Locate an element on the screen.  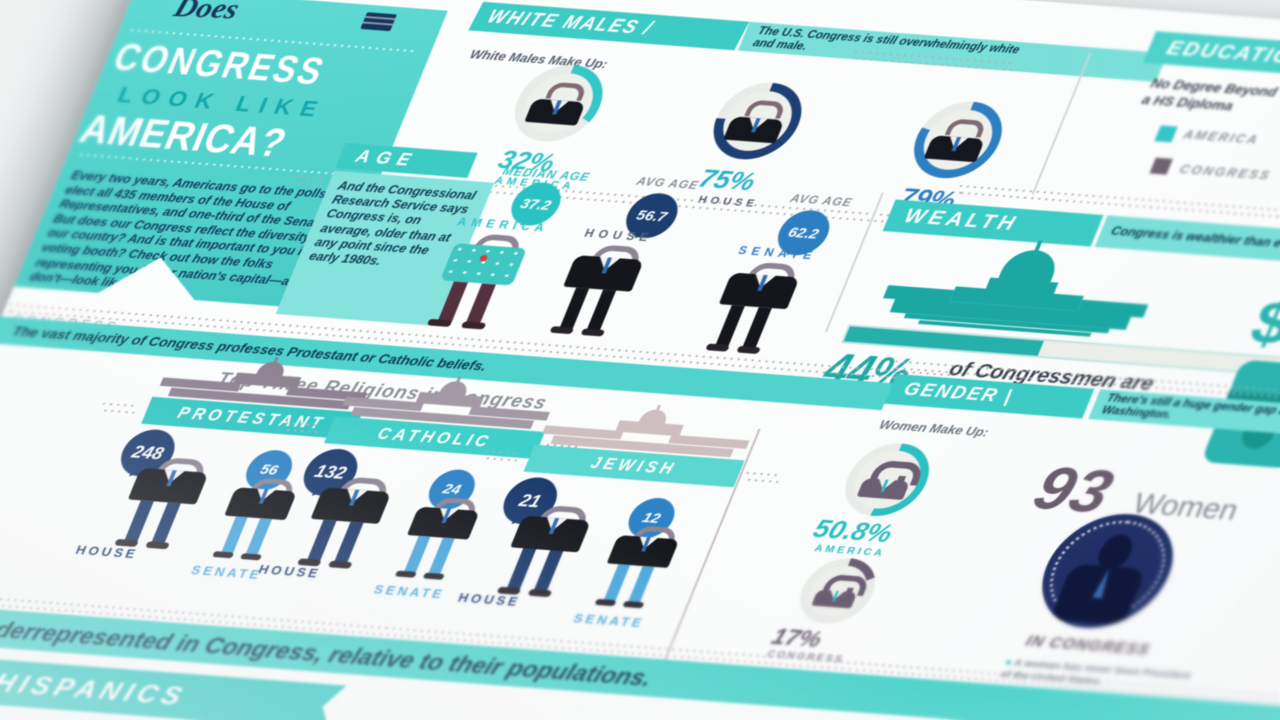
does-script: Does is located at coordinates (206, 13).